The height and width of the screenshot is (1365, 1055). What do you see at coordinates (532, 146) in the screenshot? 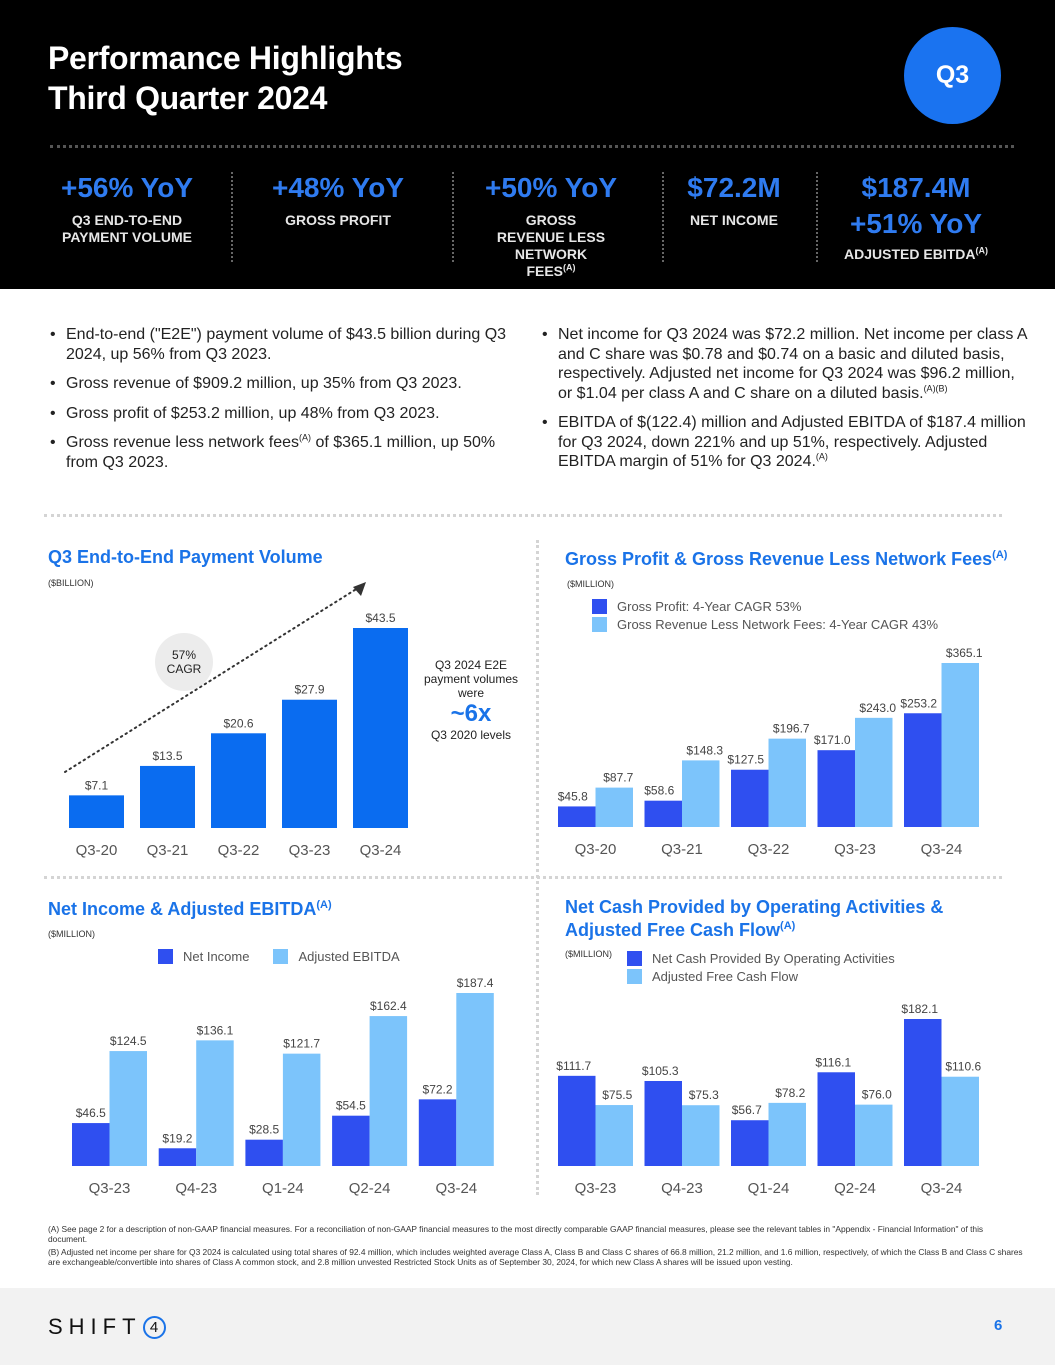
I see `header-divider` at bounding box center [532, 146].